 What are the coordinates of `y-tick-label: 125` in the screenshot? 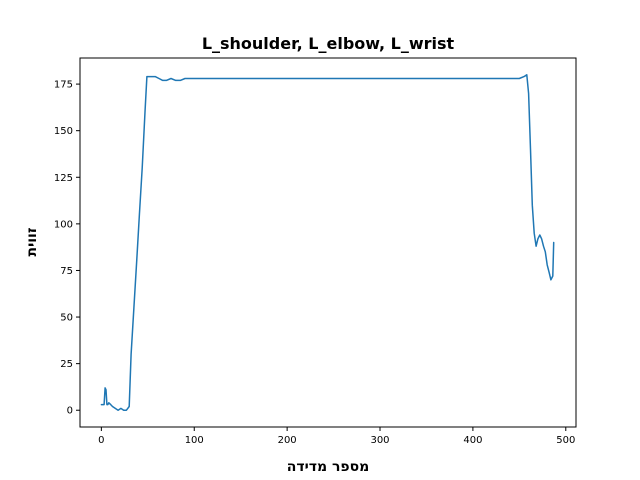 It's located at (63, 178).